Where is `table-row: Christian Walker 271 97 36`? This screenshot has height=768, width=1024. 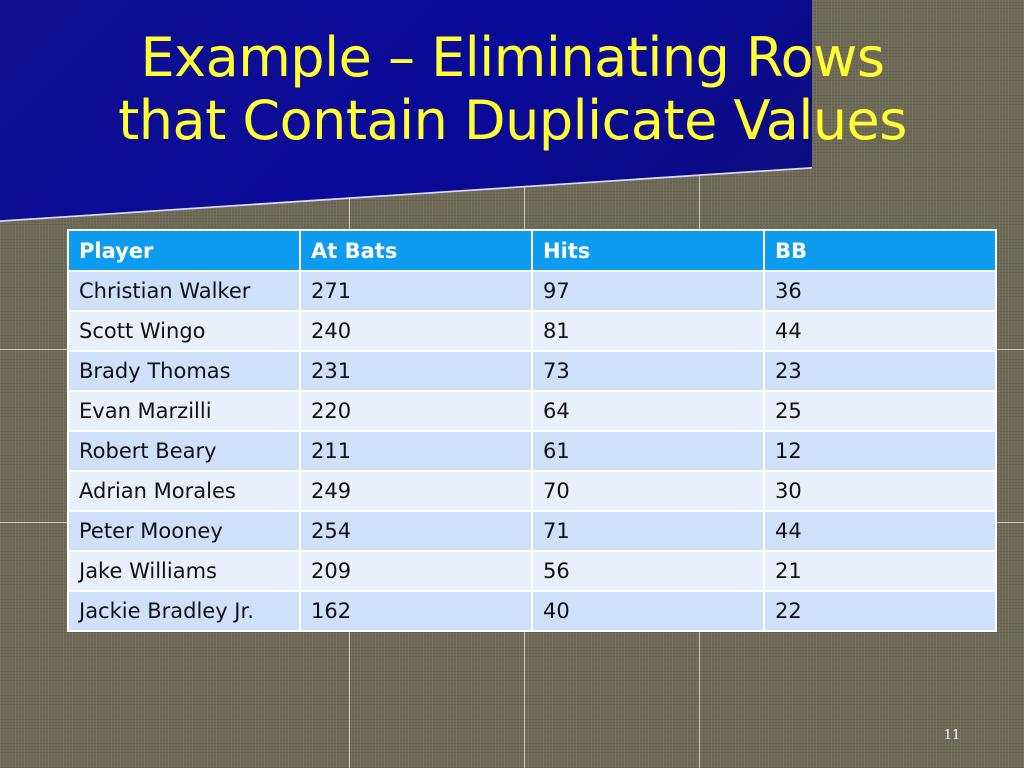 table-row: Christian Walker 271 97 36 is located at coordinates (532, 291).